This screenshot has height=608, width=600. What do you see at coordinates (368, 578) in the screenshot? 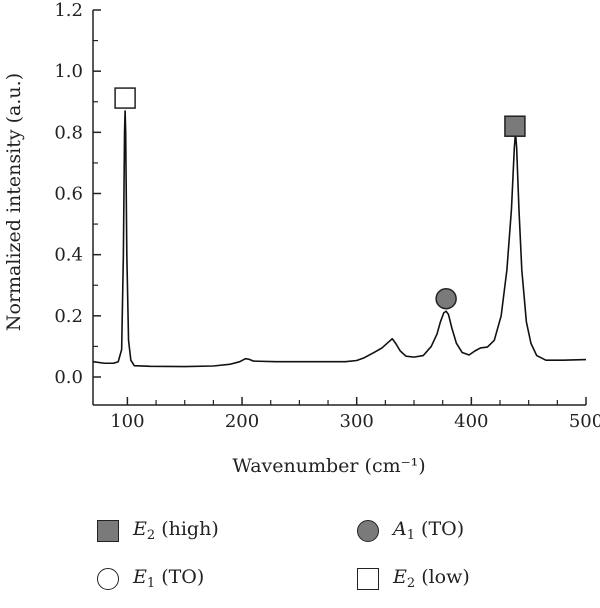
I see `legend-symbol-square-white` at bounding box center [368, 578].